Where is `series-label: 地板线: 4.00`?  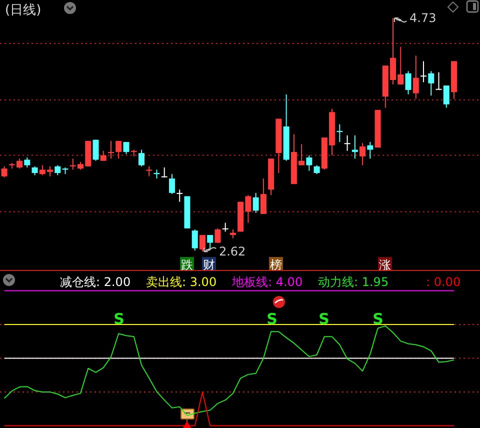 series-label: 地板线: 4.00 is located at coordinates (267, 281).